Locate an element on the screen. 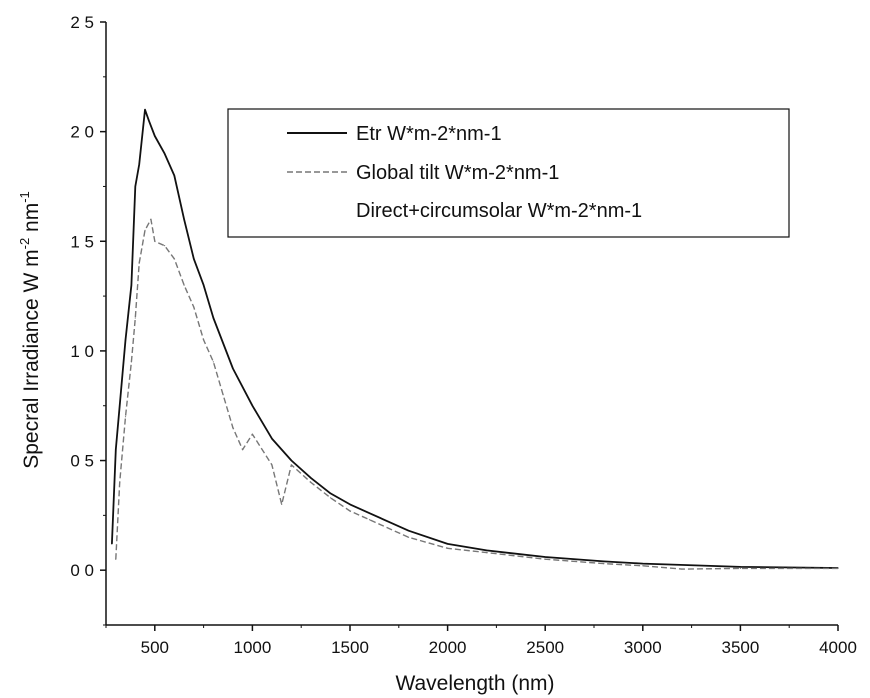 This screenshot has height=698, width=870. x-tick-label: 2500 is located at coordinates (545, 647).